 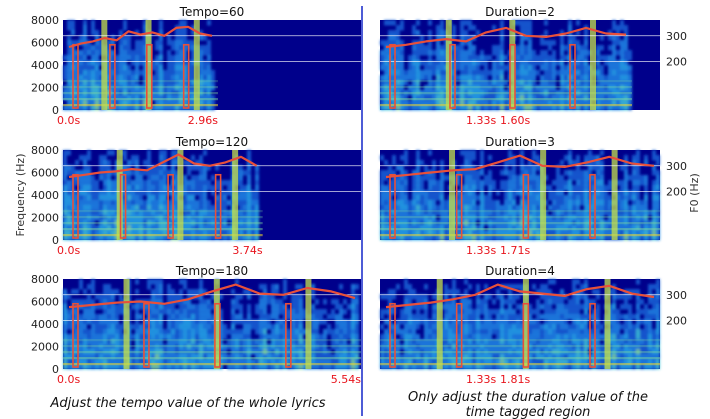 What do you see at coordinates (212, 12) in the screenshot?
I see `panel-title: Tempo=60` at bounding box center [212, 12].